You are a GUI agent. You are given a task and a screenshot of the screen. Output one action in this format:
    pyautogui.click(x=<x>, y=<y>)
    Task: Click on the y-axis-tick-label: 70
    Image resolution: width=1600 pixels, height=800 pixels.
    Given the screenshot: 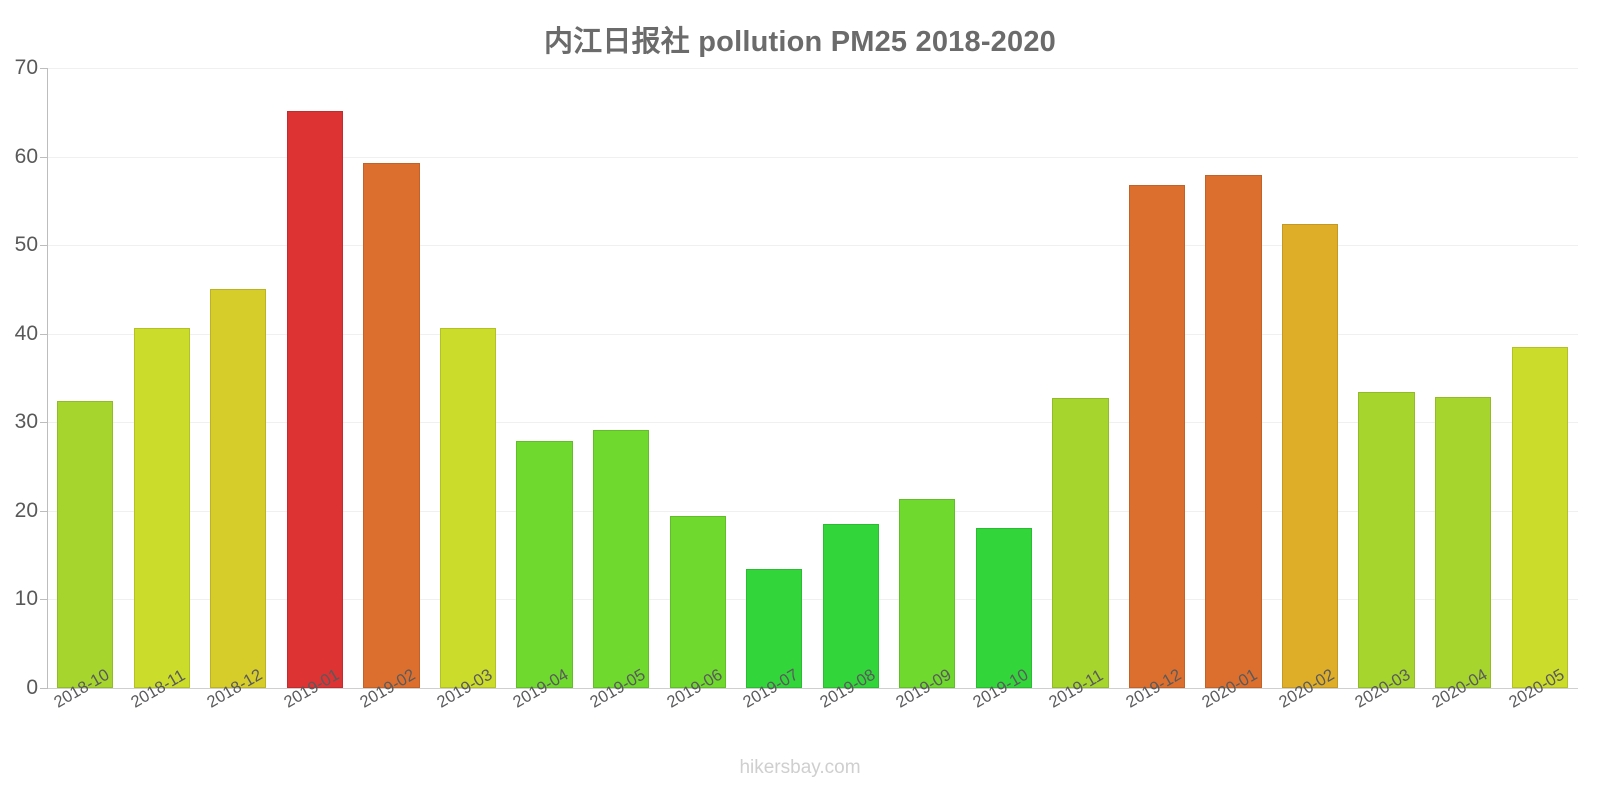 What is the action you would take?
    pyautogui.click(x=26, y=67)
    